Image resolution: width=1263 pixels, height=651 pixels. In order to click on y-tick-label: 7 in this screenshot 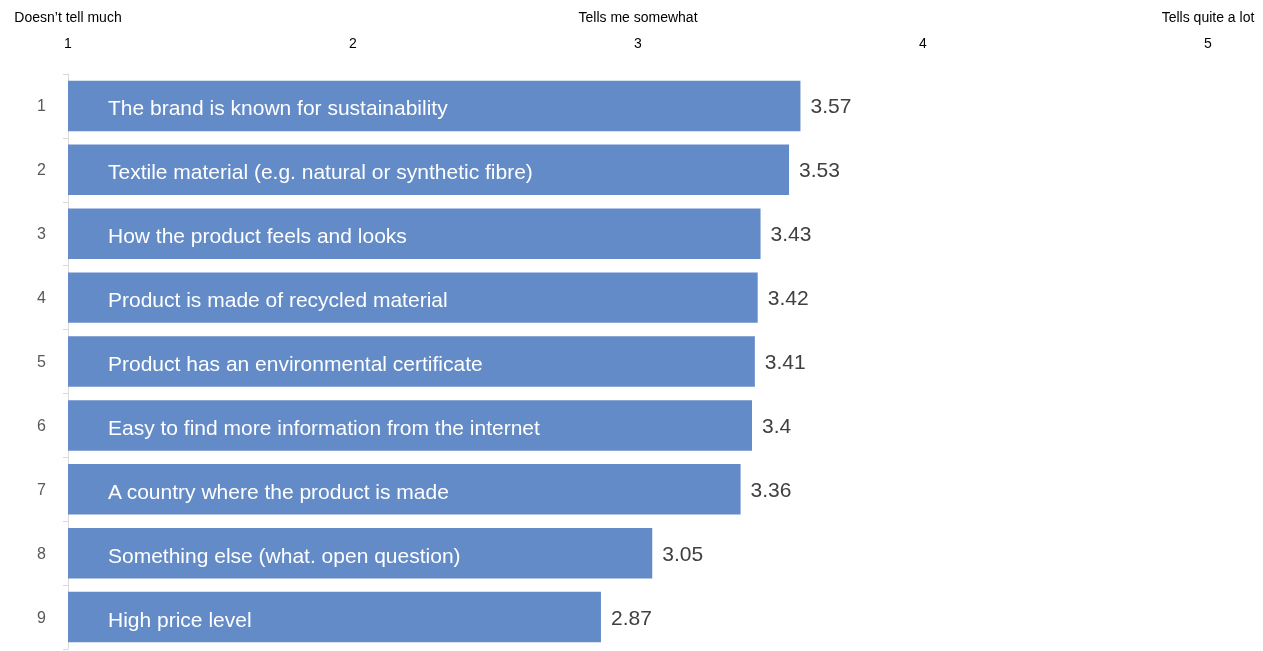, I will do `click(42, 489)`.